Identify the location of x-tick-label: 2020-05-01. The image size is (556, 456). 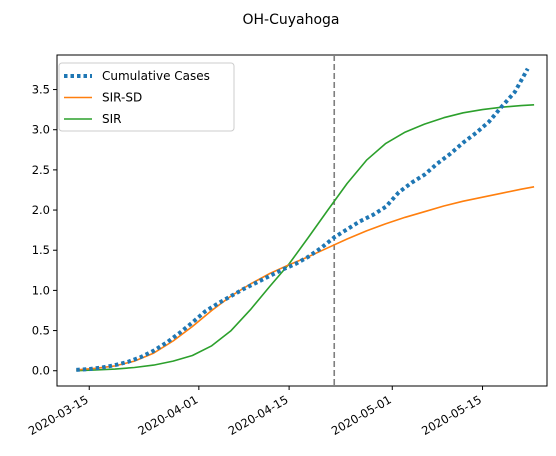
(361, 415).